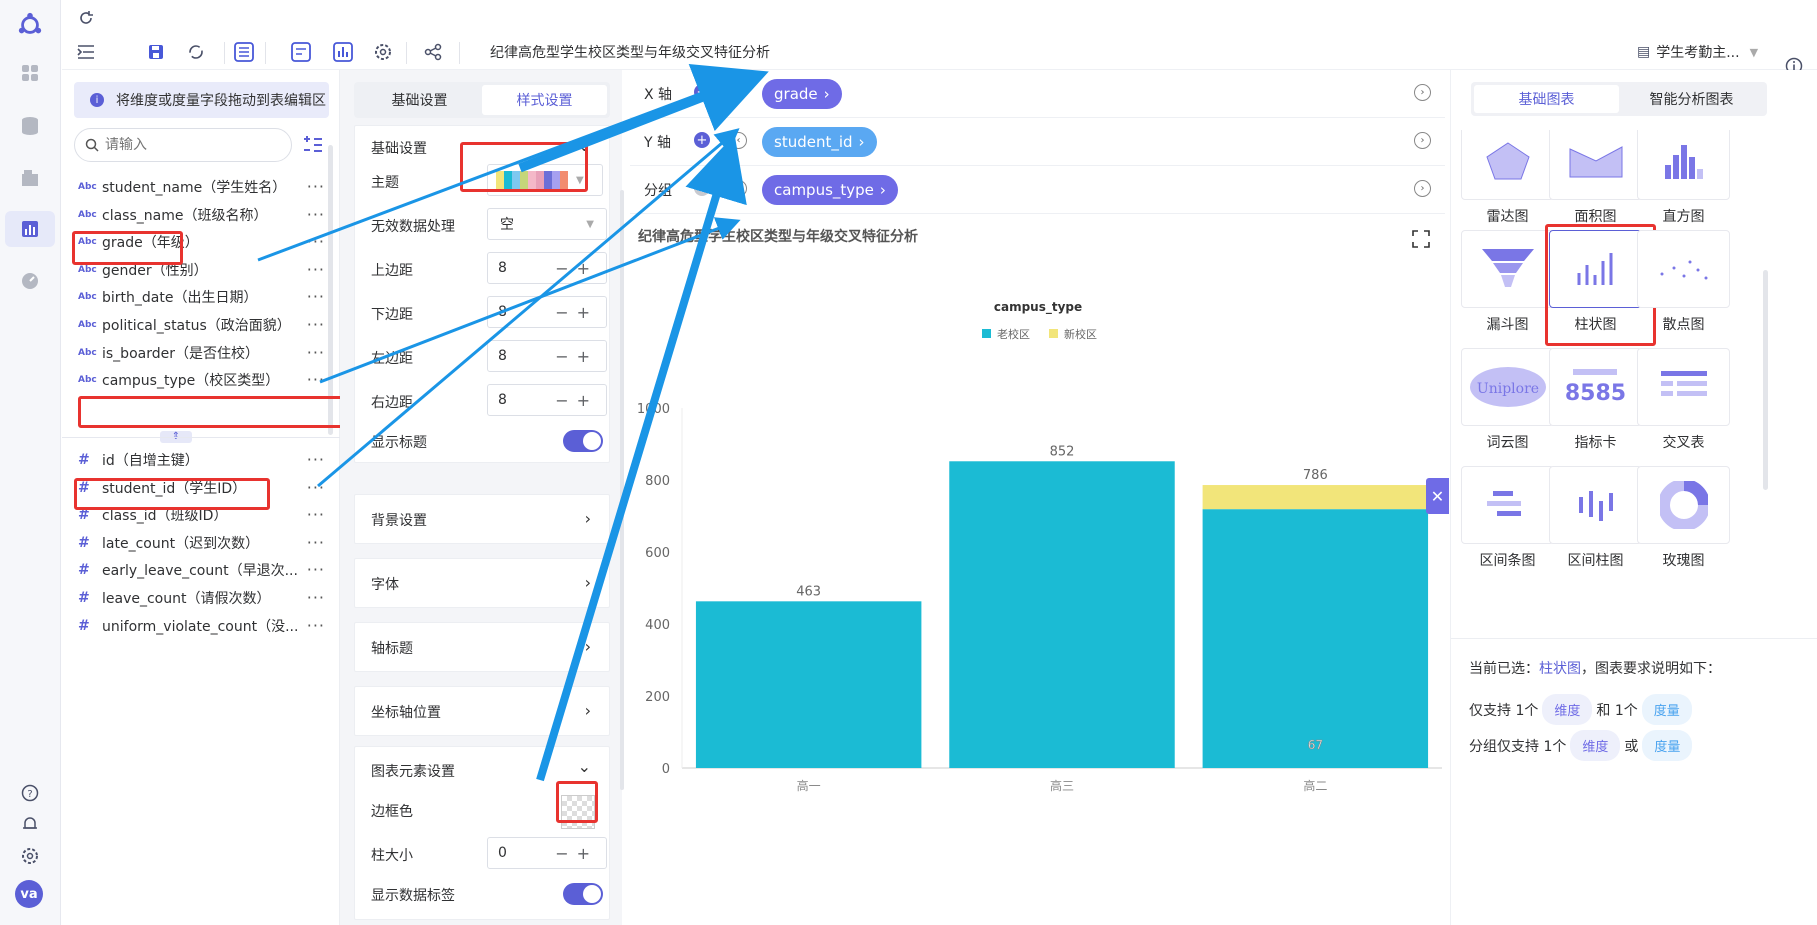  I want to click on invalid-data-select: 空 ▼, so click(547, 224).